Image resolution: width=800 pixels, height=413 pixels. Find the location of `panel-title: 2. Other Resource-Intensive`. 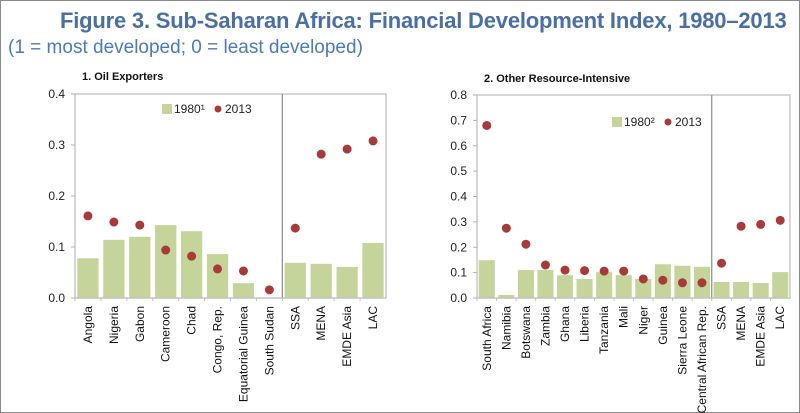

panel-title: 2. Other Resource-Intensive is located at coordinates (557, 79).